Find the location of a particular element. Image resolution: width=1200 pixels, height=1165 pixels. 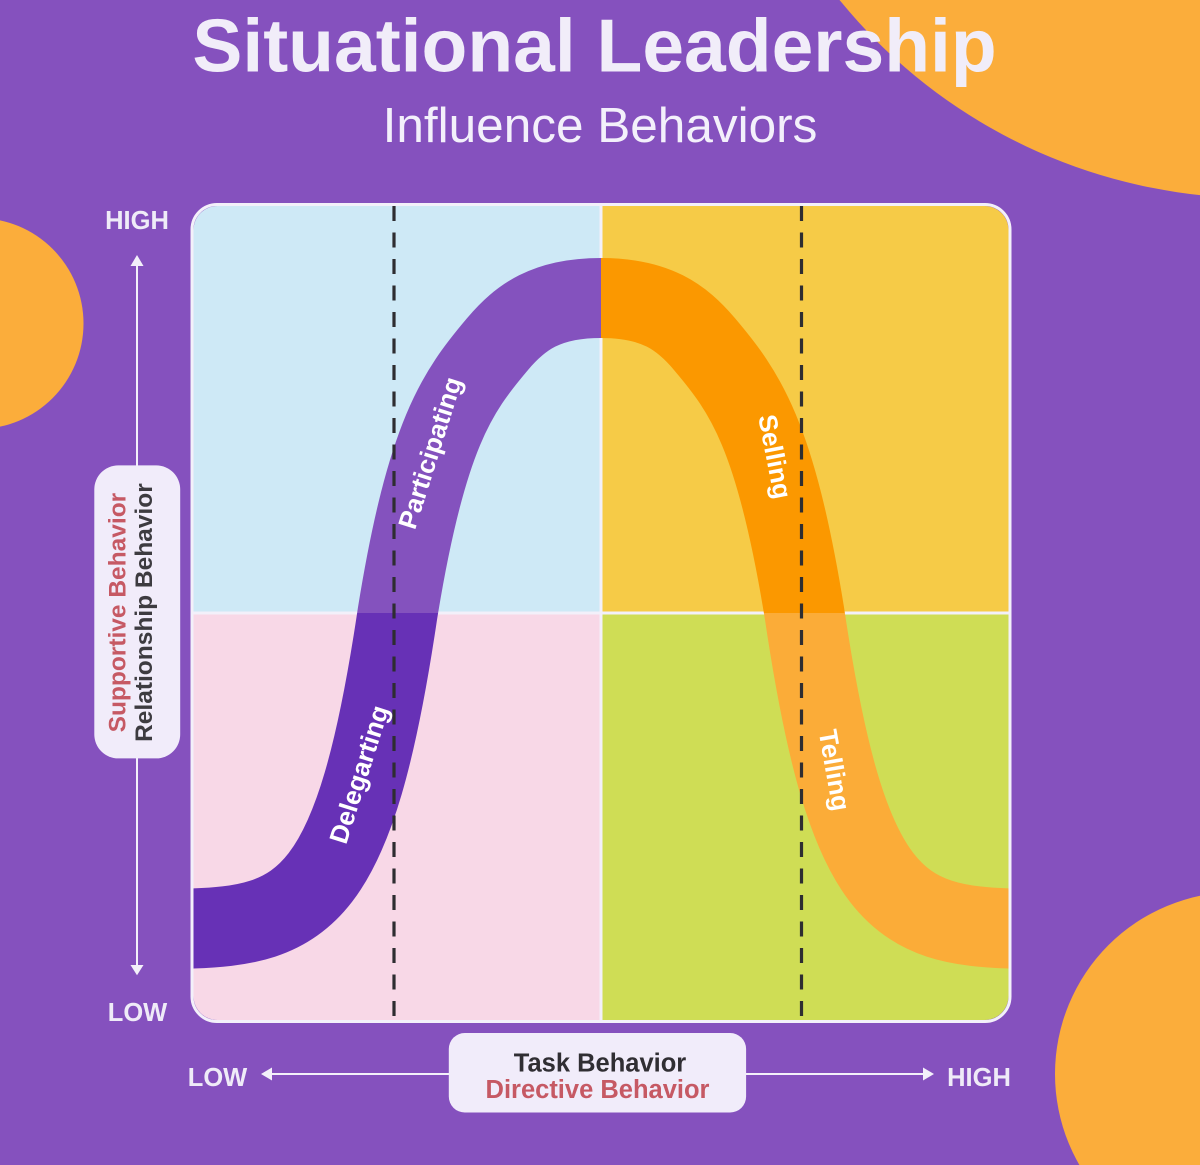

svg-text: Relationship Behavior is located at coordinates (144, 612).